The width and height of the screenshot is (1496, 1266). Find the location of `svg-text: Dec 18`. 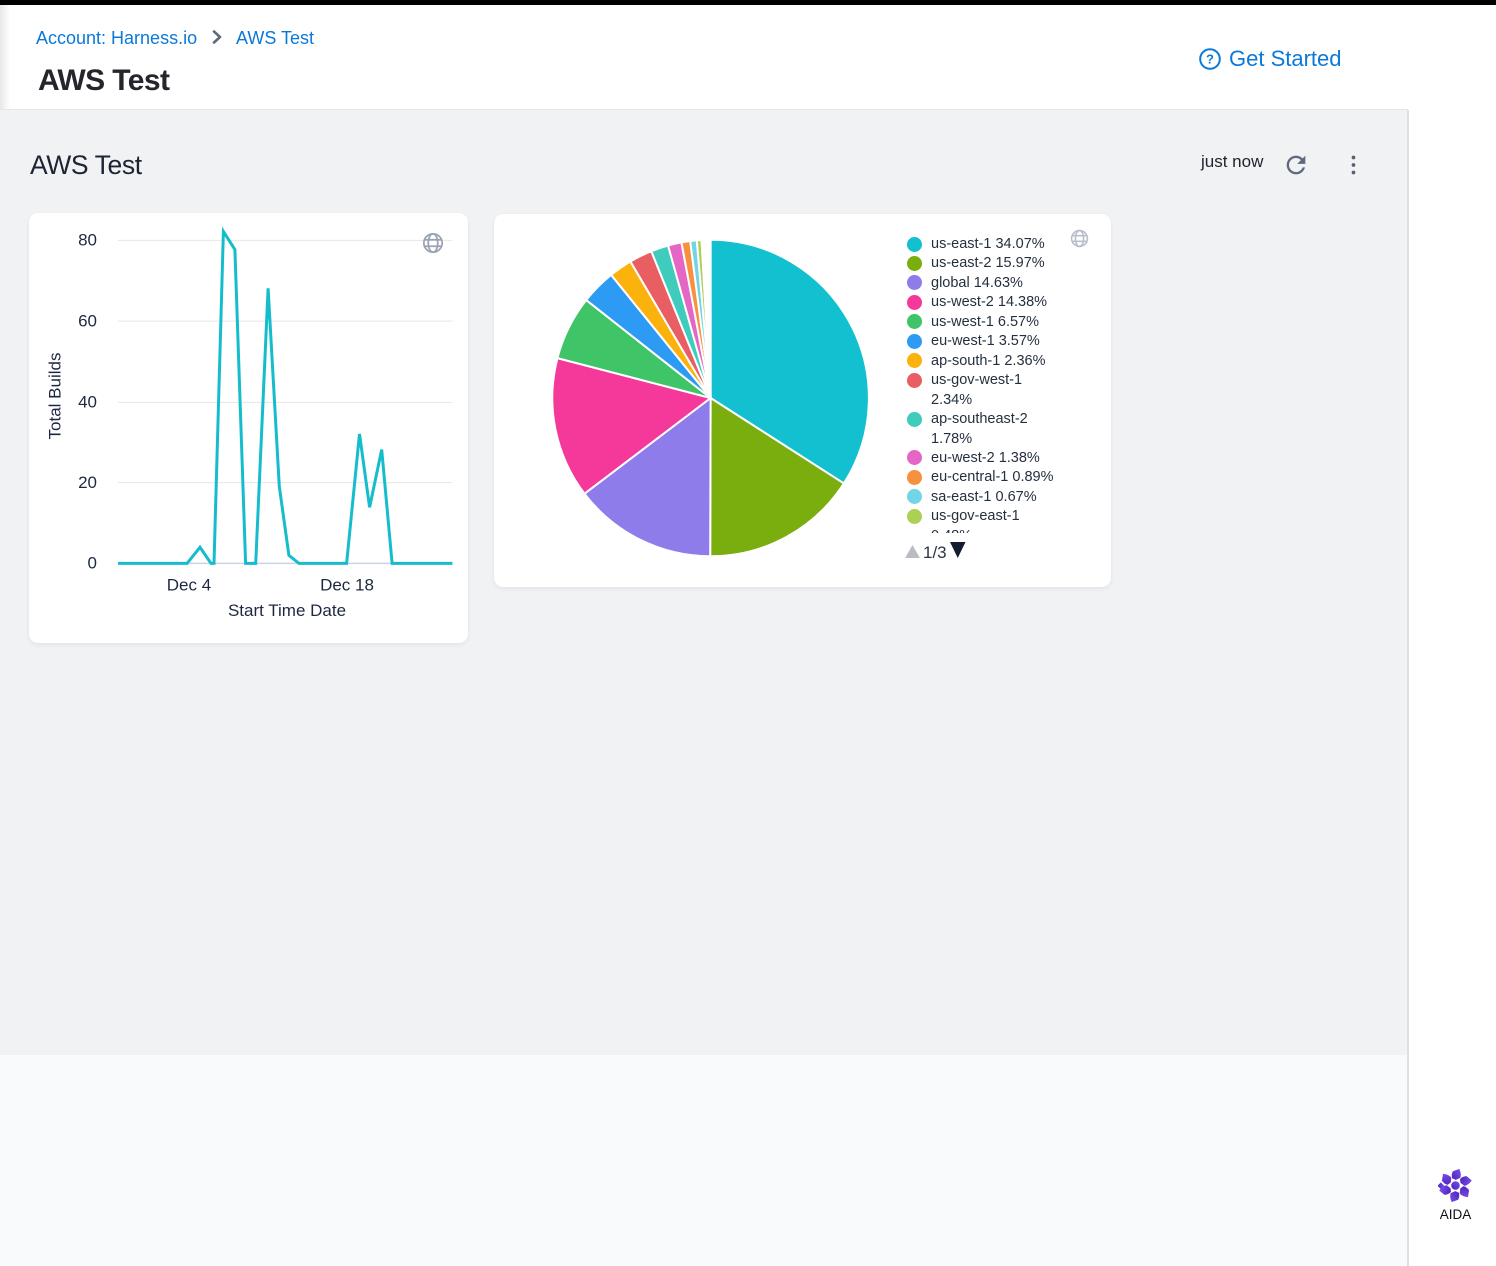

svg-text: Dec 18 is located at coordinates (347, 585).